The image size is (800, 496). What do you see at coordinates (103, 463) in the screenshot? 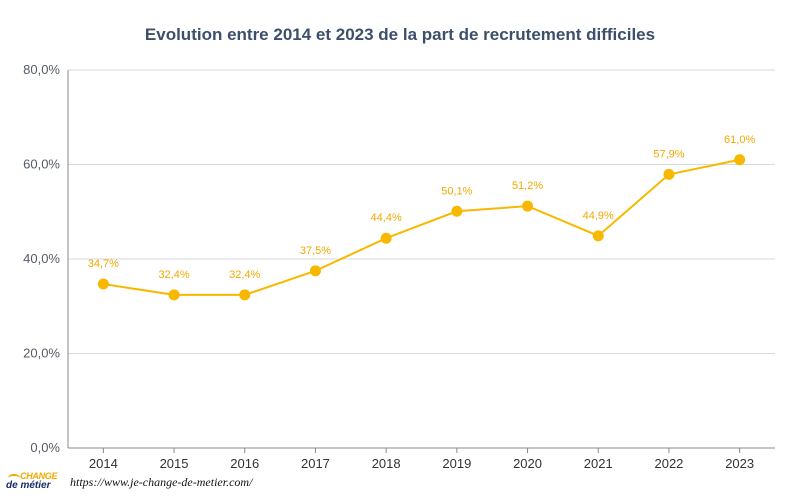
I see `x-tick-label: 2014` at bounding box center [103, 463].